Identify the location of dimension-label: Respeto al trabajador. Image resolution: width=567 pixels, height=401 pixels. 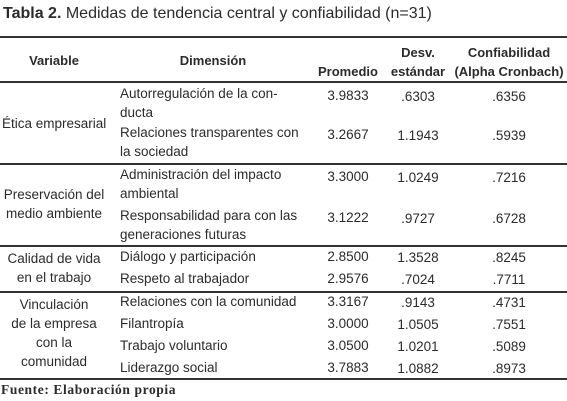
(185, 278).